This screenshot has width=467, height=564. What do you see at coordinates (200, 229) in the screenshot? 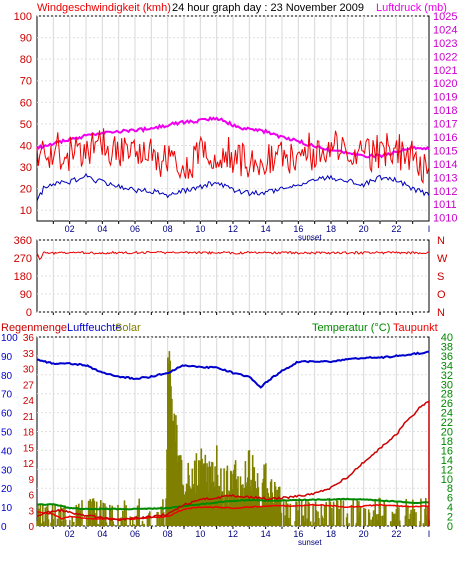
I see `hour-tick-label: 10` at bounding box center [200, 229].